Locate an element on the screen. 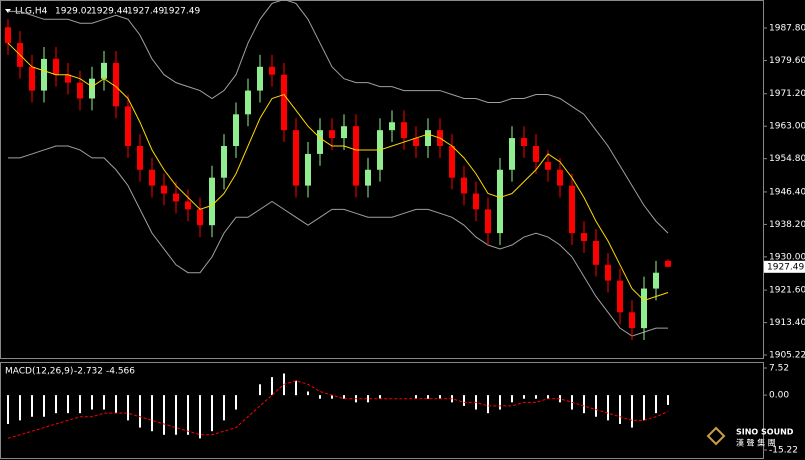 This screenshot has height=460, width=805. y-tick-label: 1954.80 is located at coordinates (787, 159).